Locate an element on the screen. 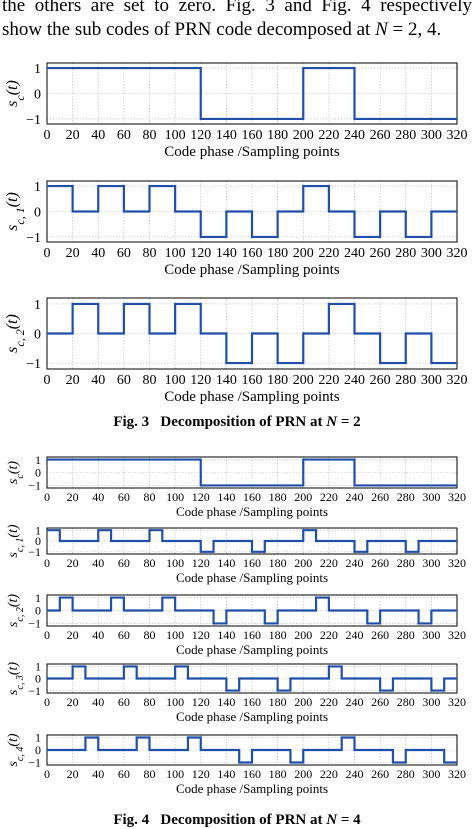 This screenshot has height=829, width=474. y-axis-label: sc, 3(t) is located at coordinates (16, 678).